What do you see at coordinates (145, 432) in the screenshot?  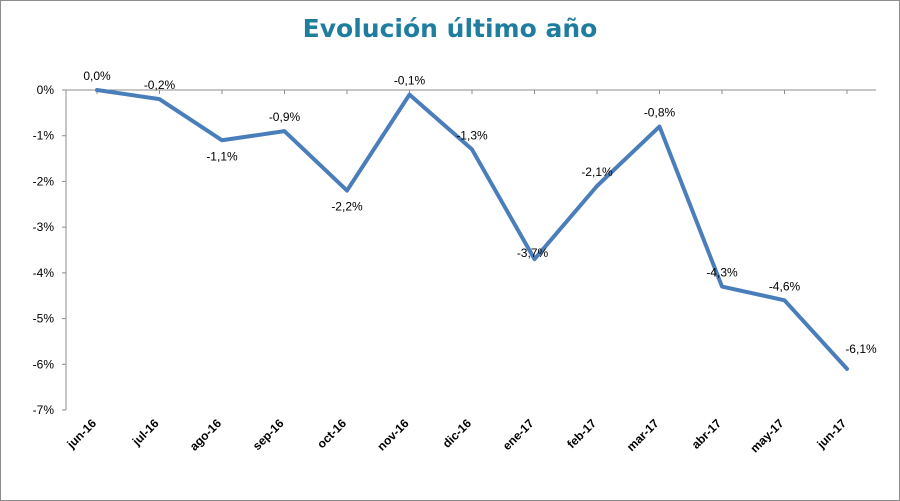 I see `x-tick-label: jul-16` at bounding box center [145, 432].